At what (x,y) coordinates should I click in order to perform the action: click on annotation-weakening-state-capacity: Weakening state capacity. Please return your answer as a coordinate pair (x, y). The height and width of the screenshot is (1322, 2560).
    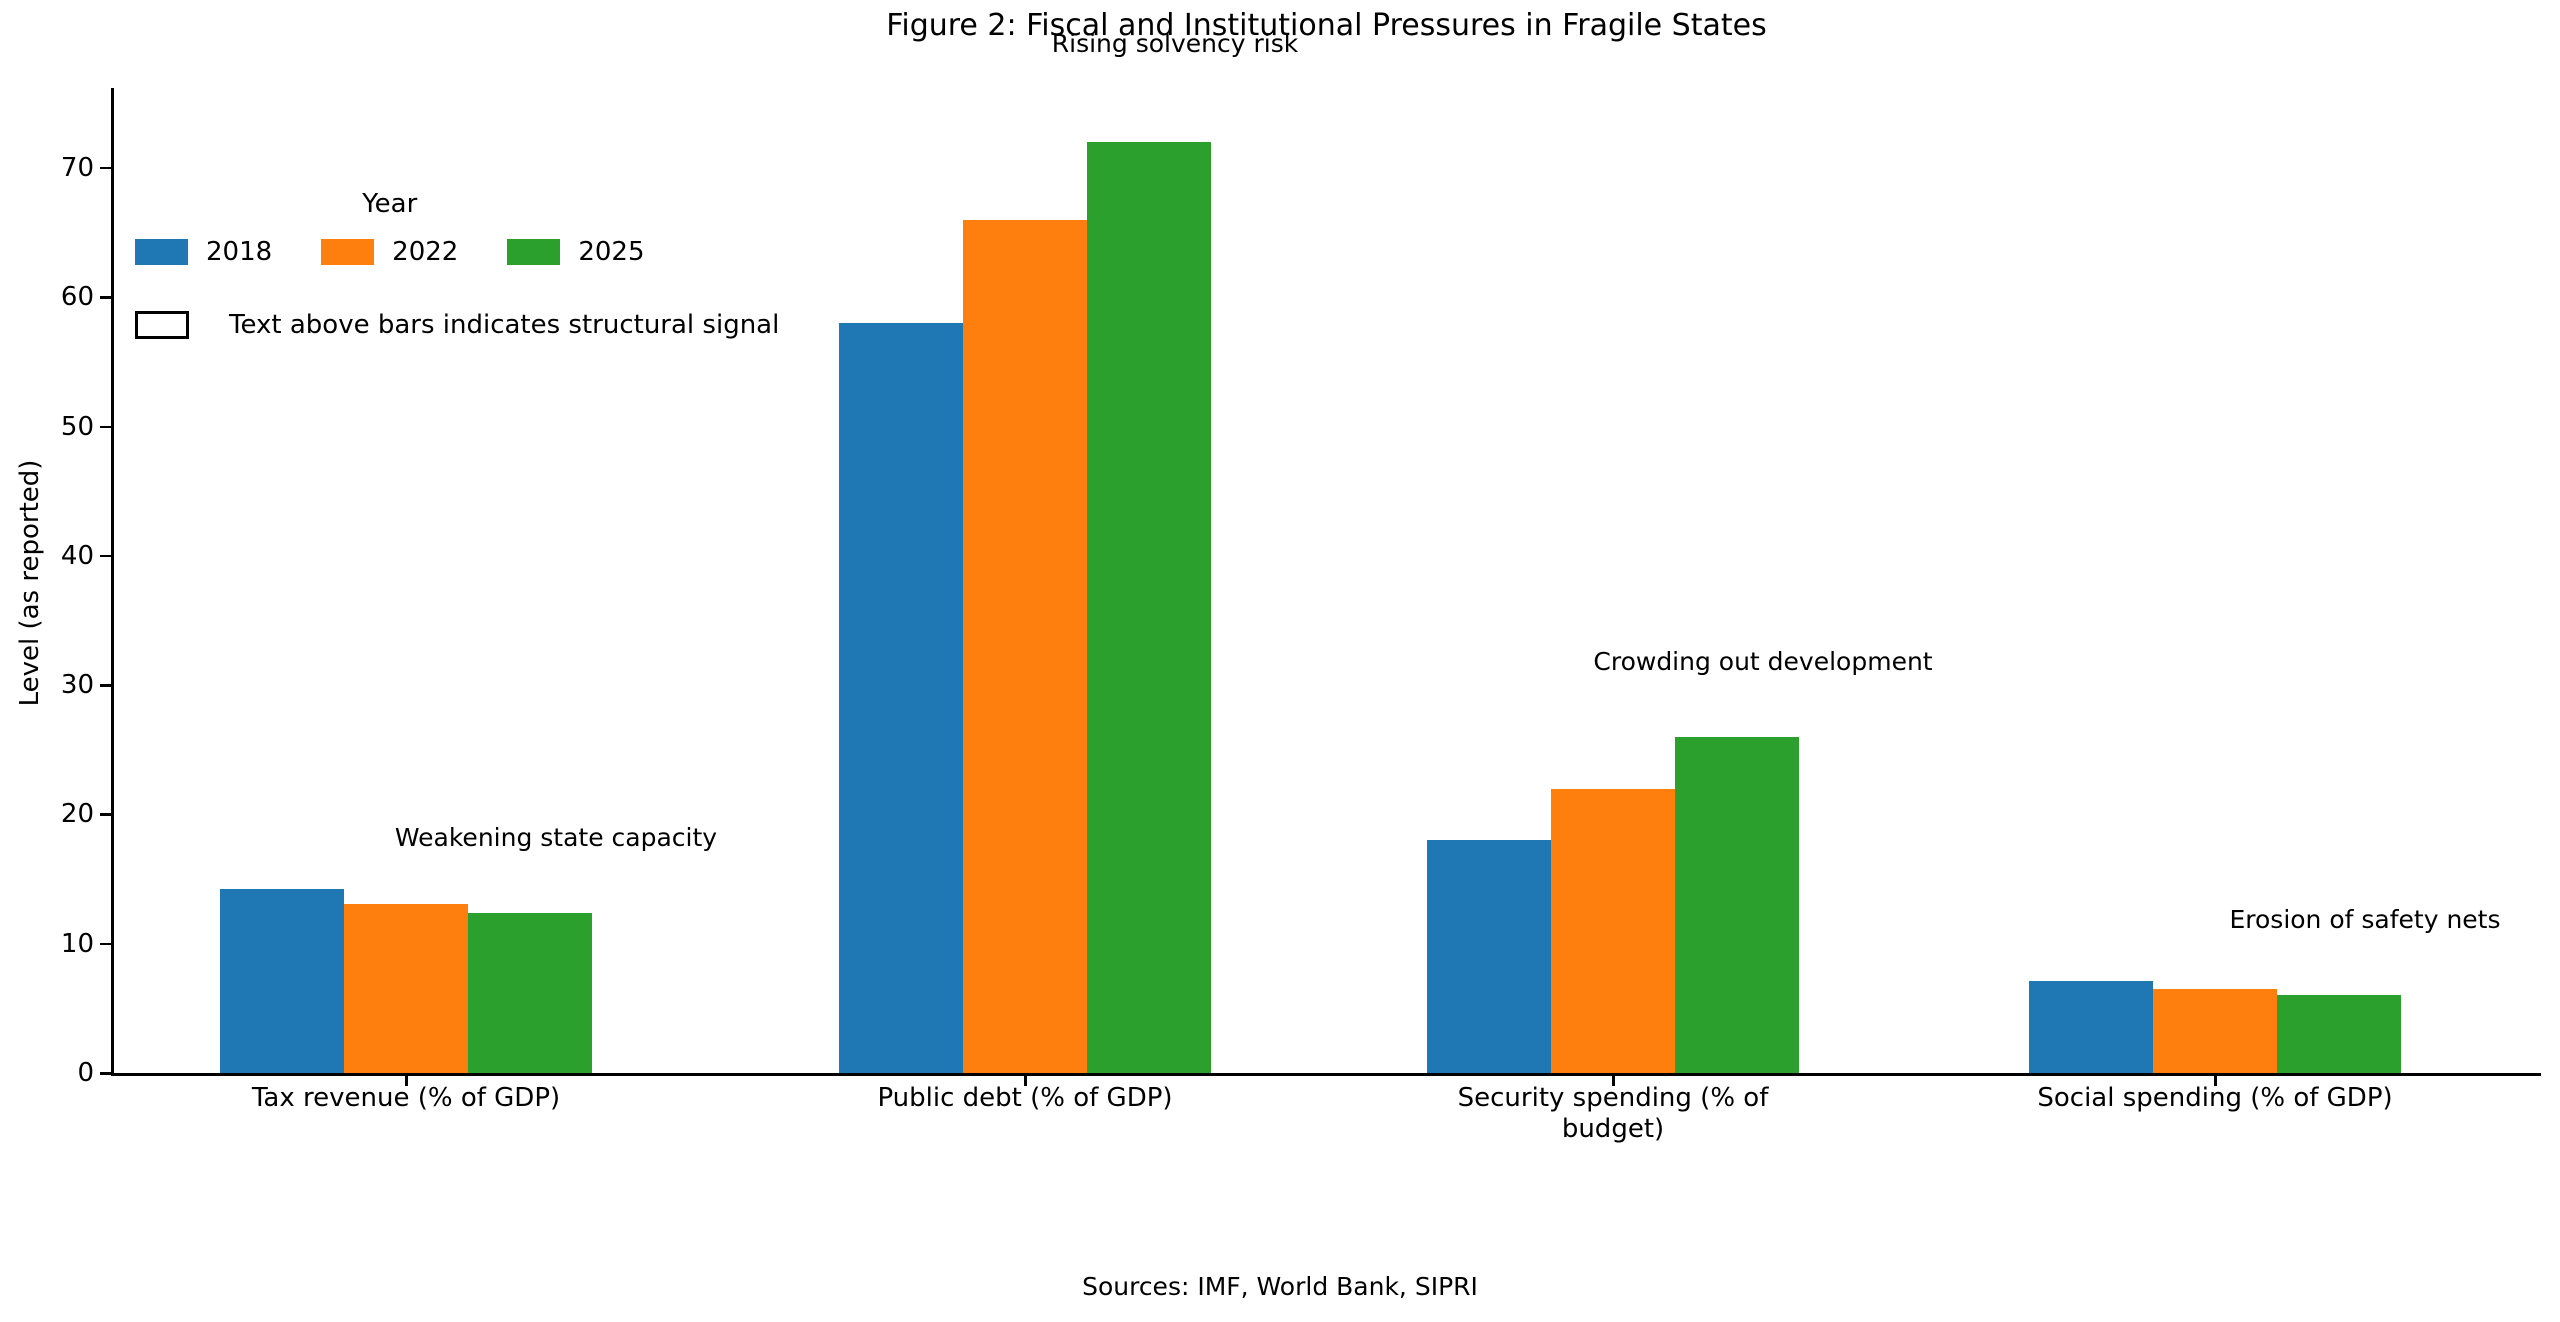
    Looking at the image, I should click on (556, 837).